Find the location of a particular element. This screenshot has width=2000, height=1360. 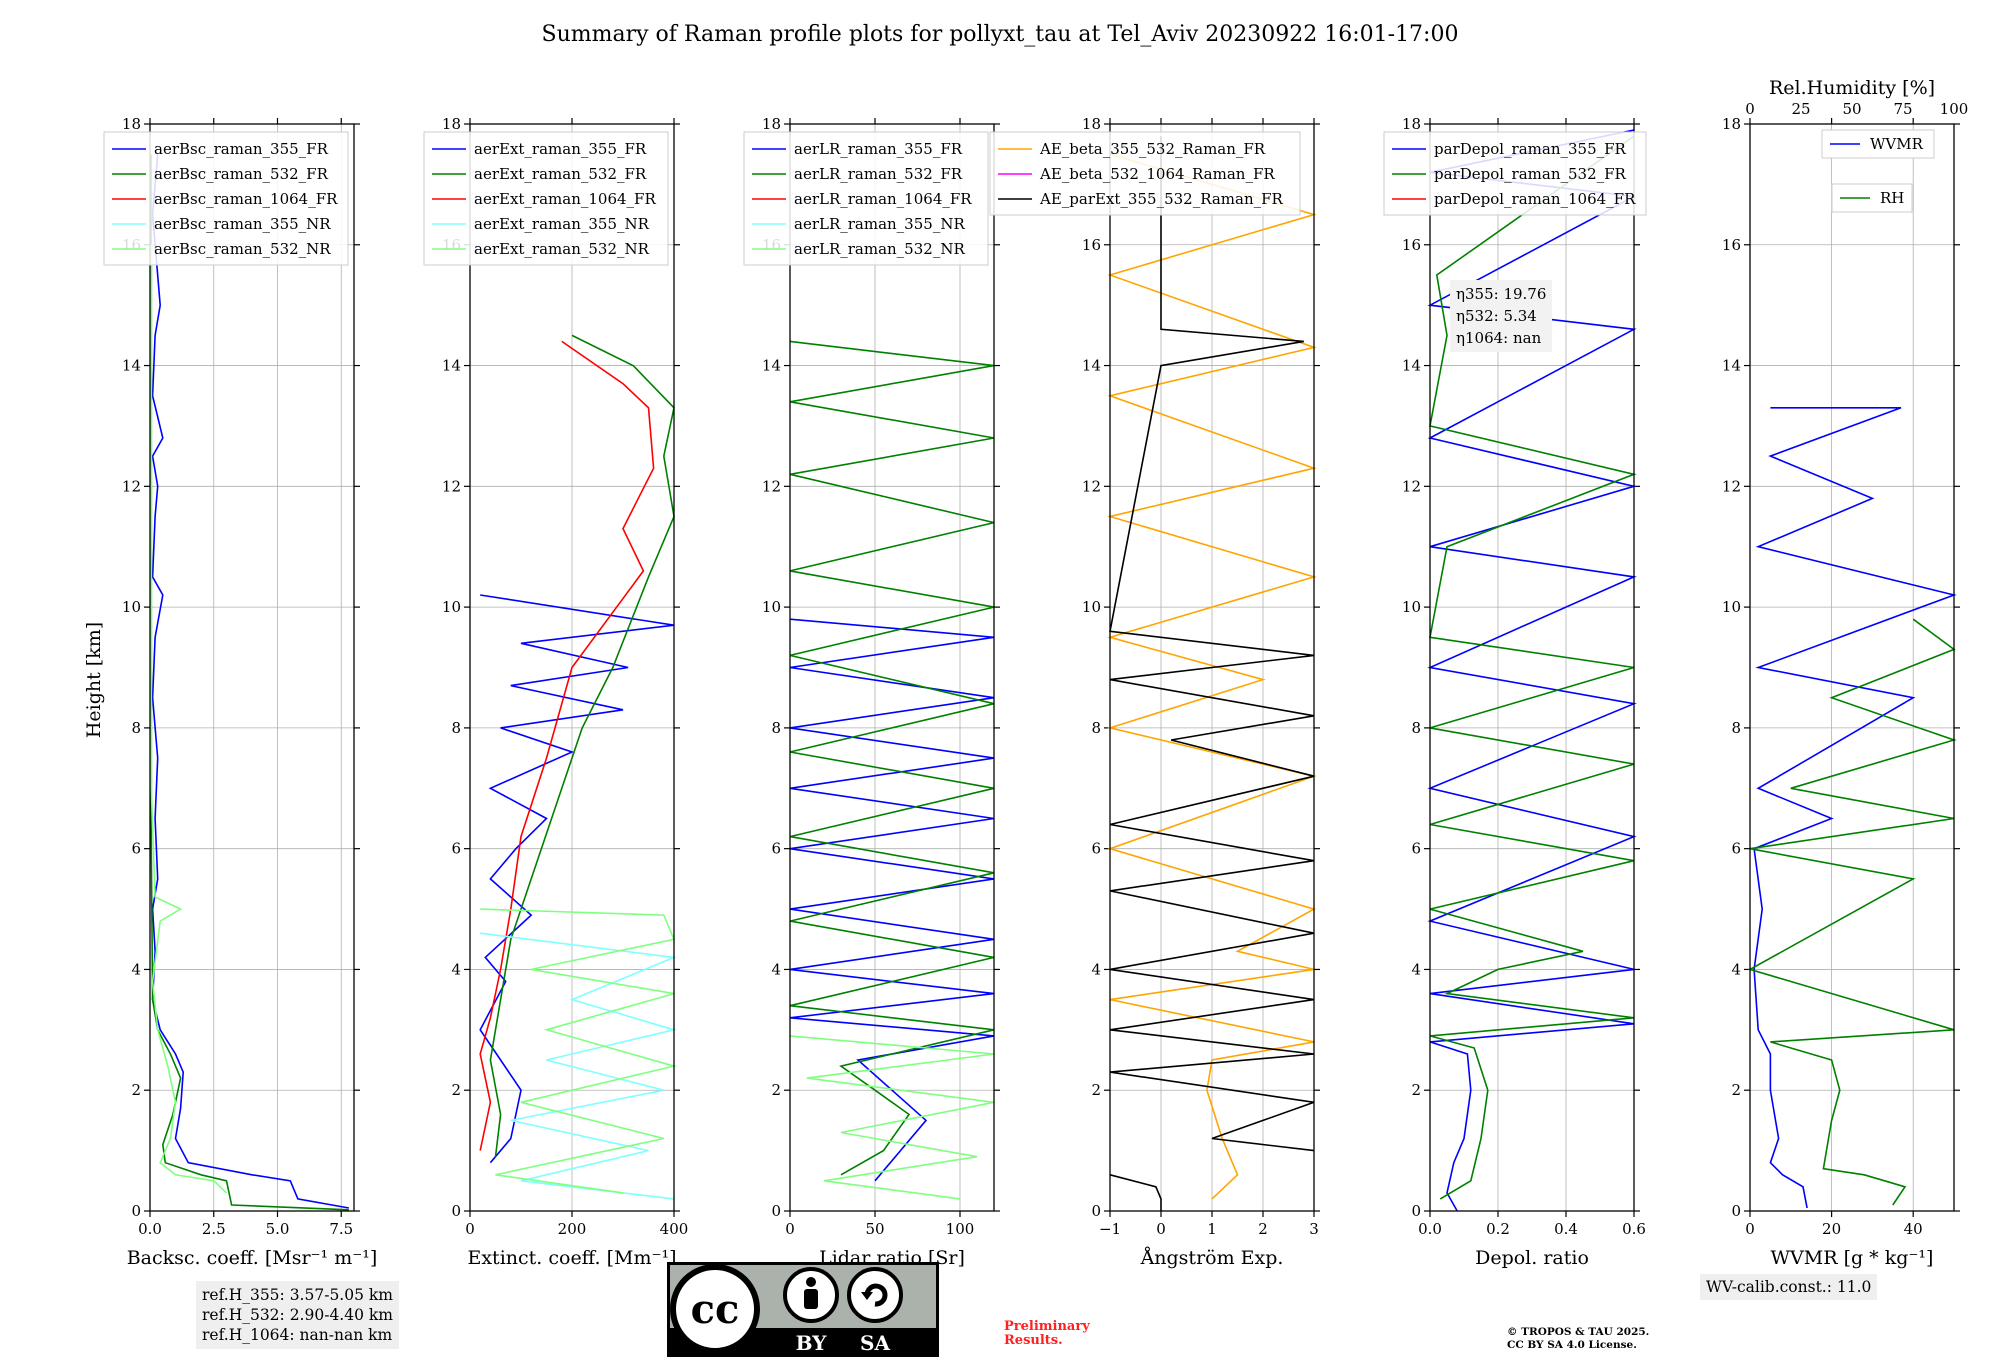

series-aerext-raman-355-fr is located at coordinates (577, 879).